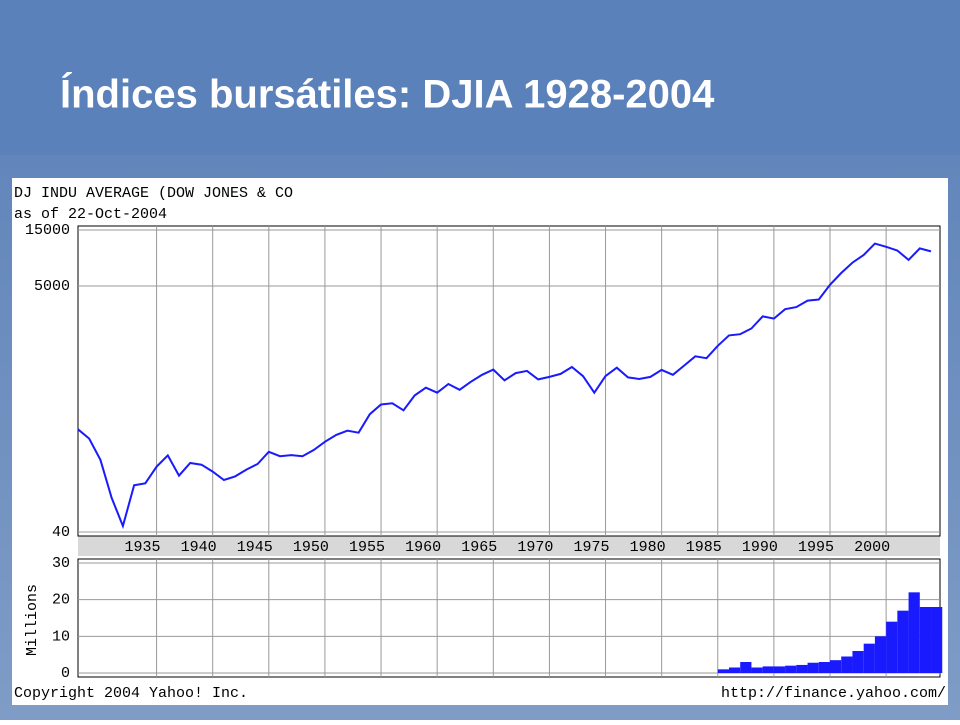 The width and height of the screenshot is (960, 725). Describe the element at coordinates (423, 547) in the screenshot. I see `x-tick-label: 1960` at that location.